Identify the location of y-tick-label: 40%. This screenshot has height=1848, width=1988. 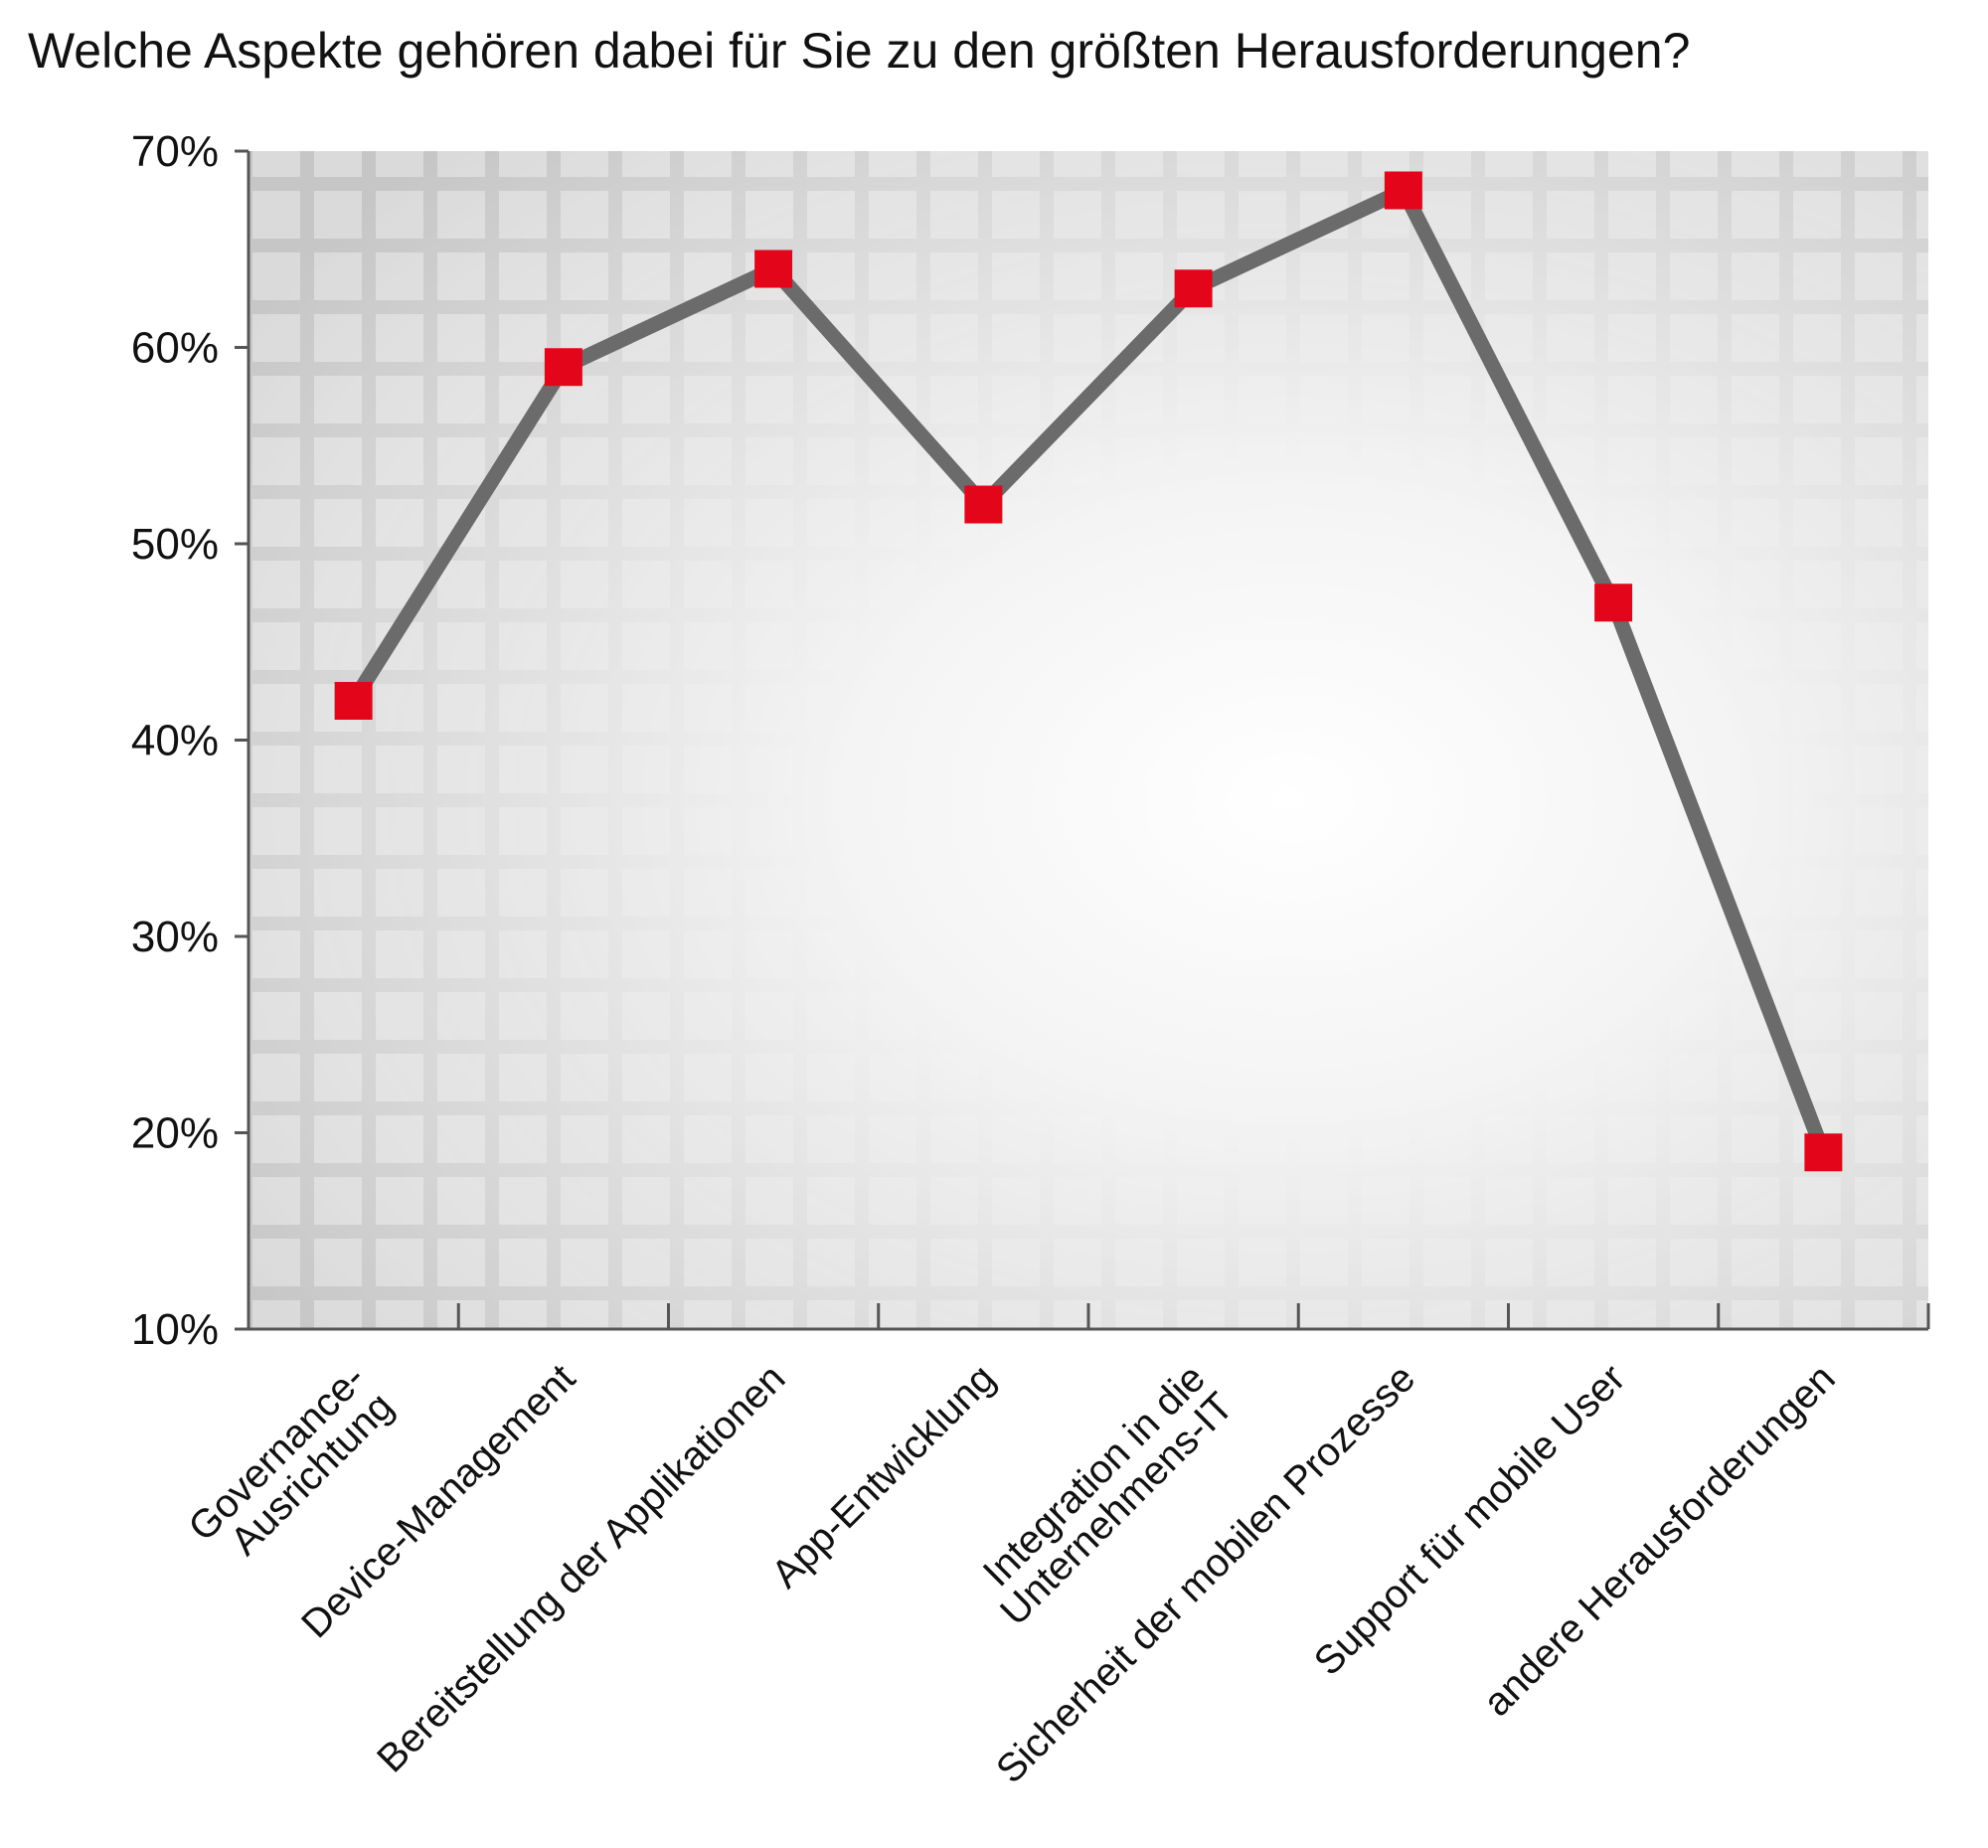
(175, 741).